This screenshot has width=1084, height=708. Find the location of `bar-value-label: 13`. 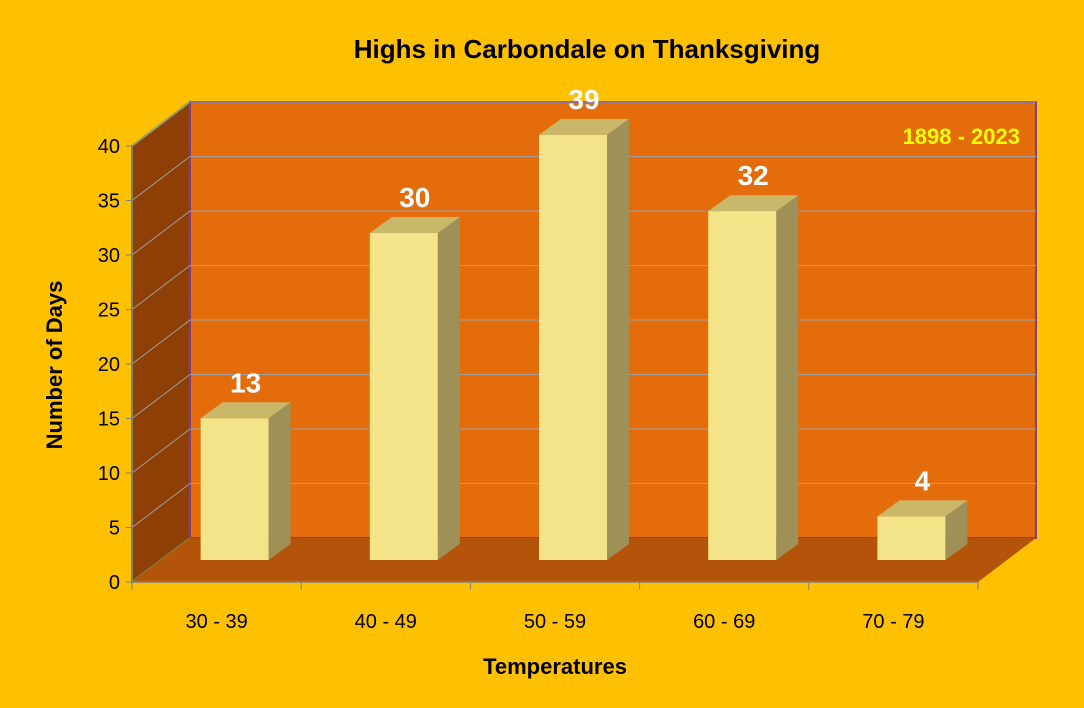

bar-value-label: 13 is located at coordinates (245, 382).